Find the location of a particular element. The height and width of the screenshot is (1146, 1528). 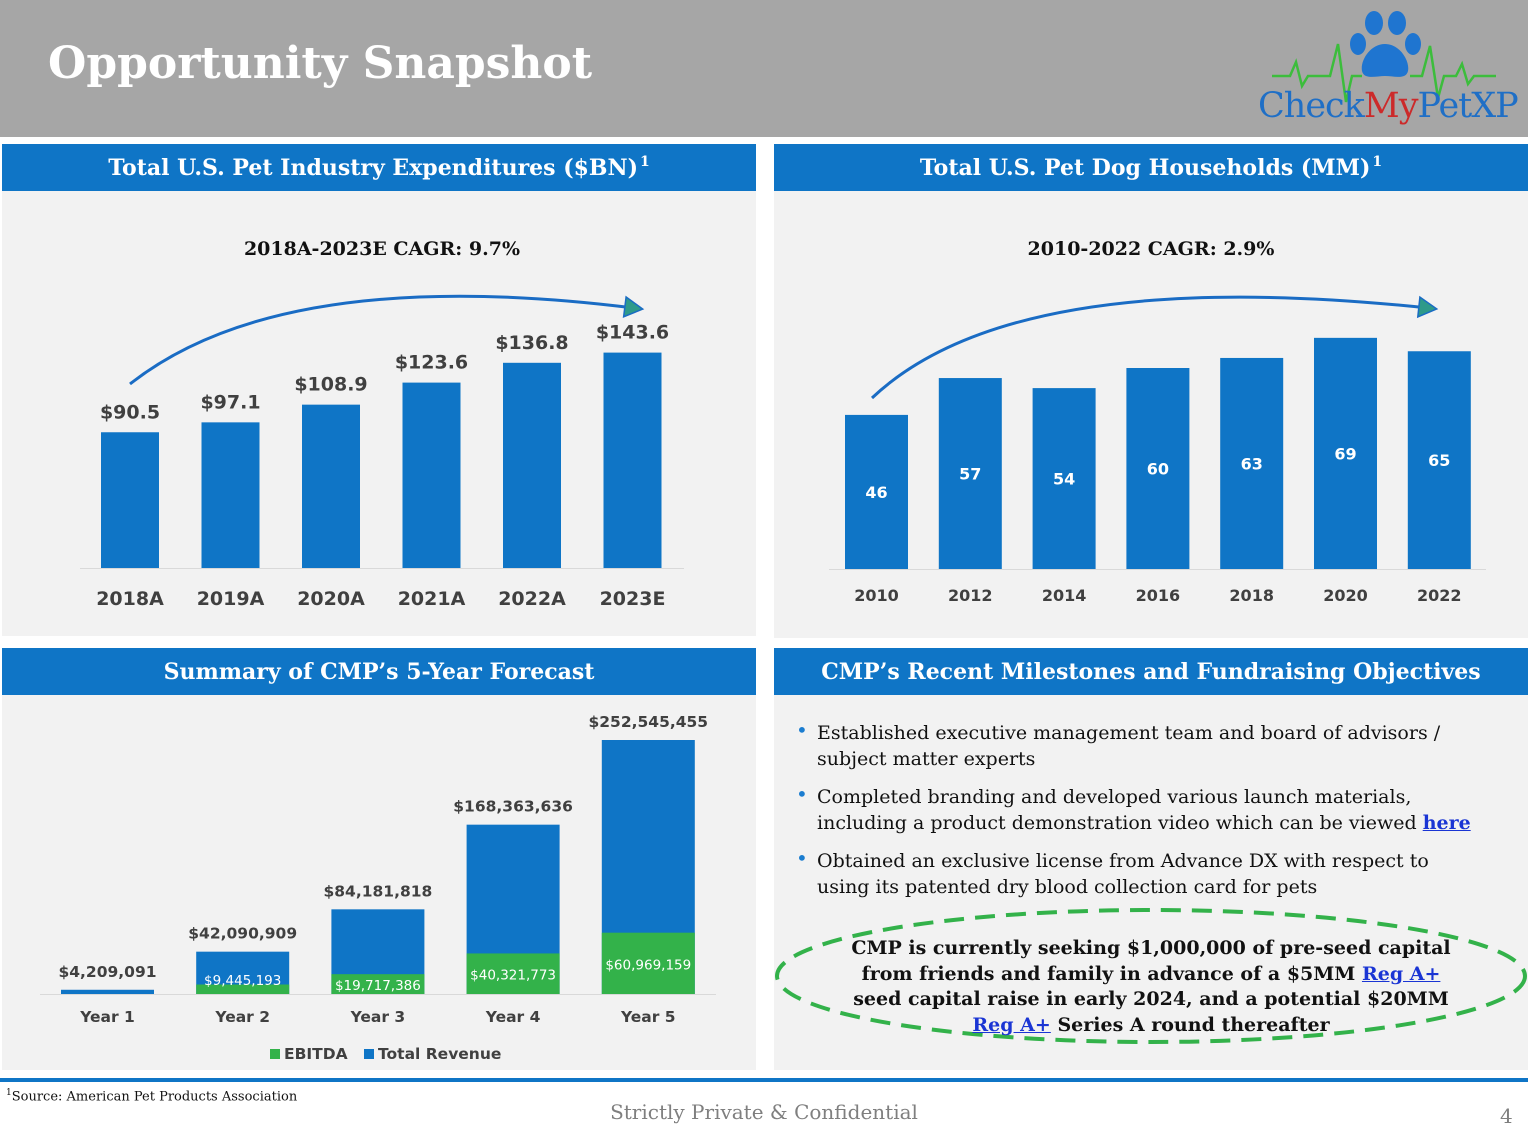

ebitda-label: $19,717,386 is located at coordinates (378, 986).